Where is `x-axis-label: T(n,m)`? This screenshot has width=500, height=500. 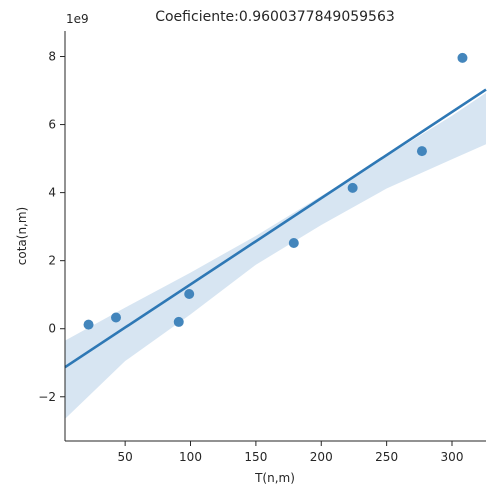 x-axis-label: T(n,m) is located at coordinates (274, 478).